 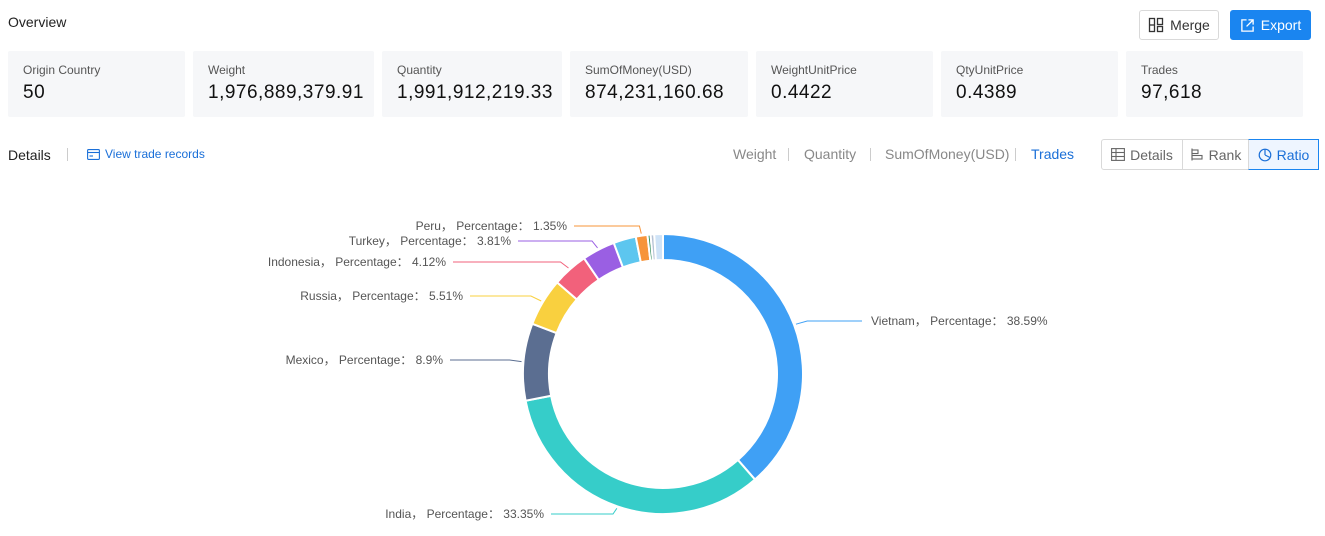 I want to click on stat-value: 1,991,912,219.33, so click(x=475, y=92).